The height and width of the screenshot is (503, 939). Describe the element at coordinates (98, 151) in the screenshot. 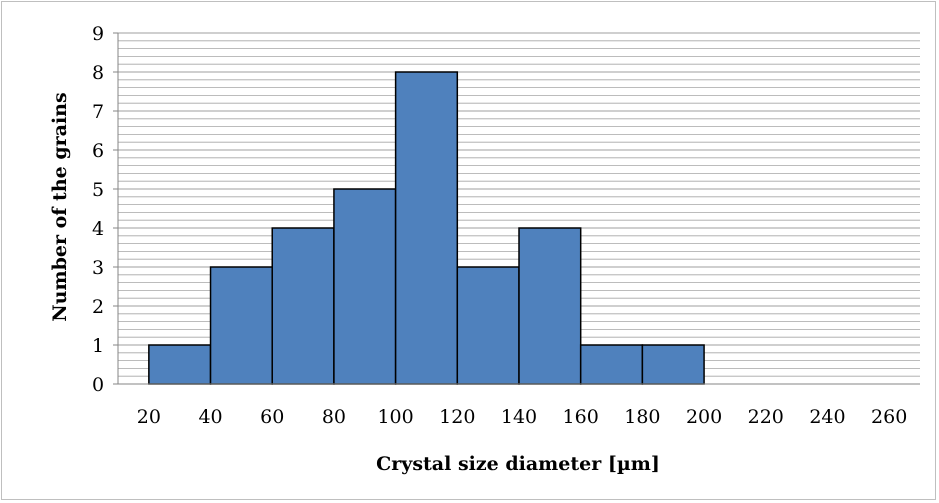

I see `y-tick-label: 6` at that location.